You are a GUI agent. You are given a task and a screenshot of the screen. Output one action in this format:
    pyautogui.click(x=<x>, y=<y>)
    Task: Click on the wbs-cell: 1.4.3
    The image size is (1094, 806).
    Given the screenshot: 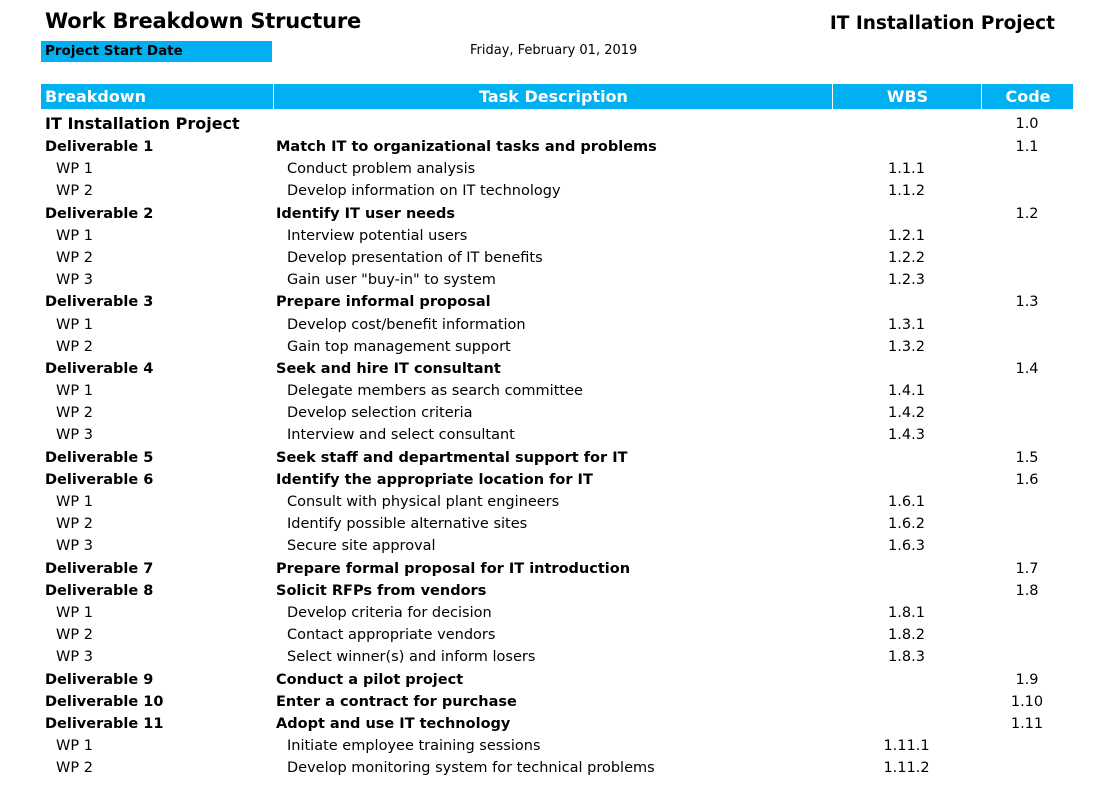 What is the action you would take?
    pyautogui.click(x=906, y=435)
    